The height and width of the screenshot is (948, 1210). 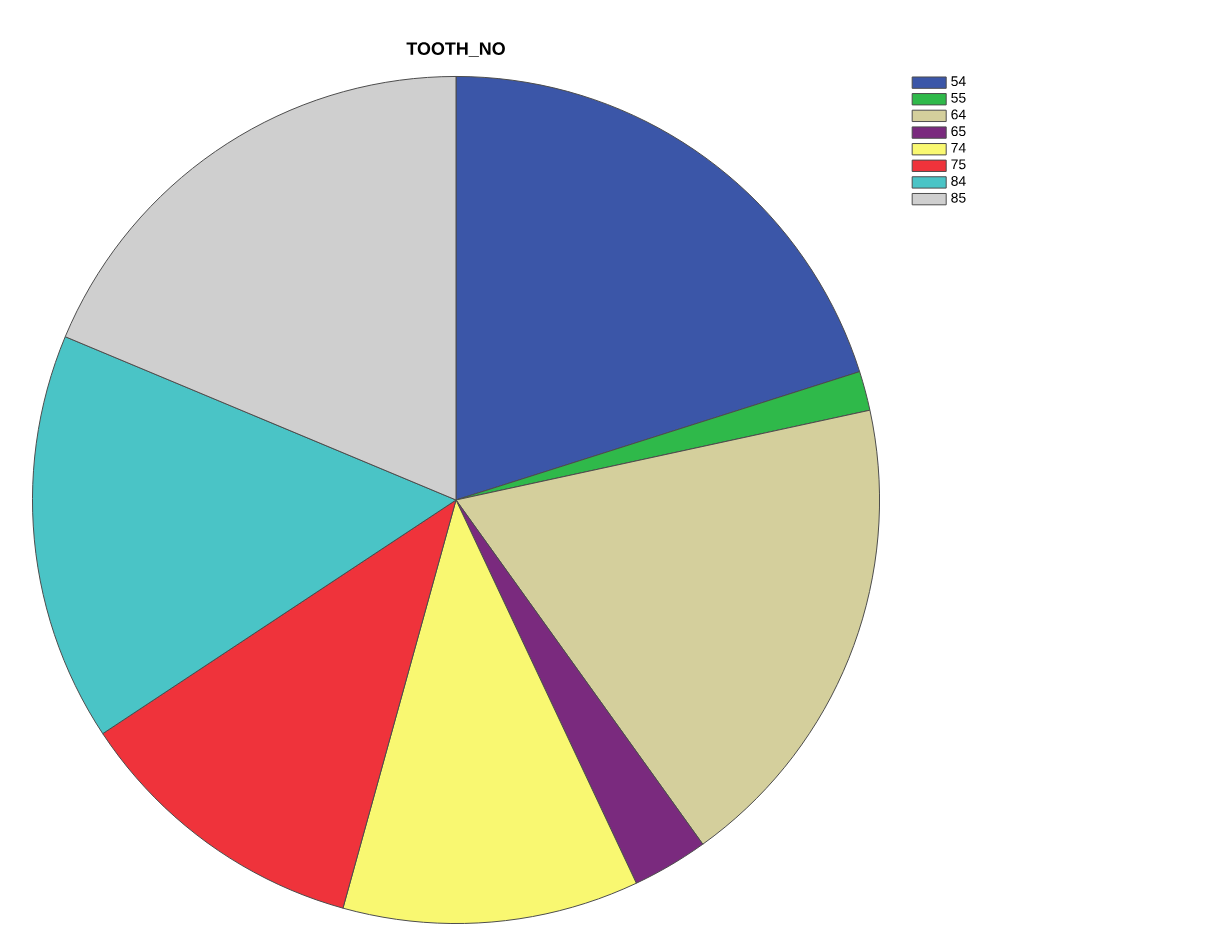 What do you see at coordinates (455, 49) in the screenshot?
I see `chart-title: TOOTH_NO` at bounding box center [455, 49].